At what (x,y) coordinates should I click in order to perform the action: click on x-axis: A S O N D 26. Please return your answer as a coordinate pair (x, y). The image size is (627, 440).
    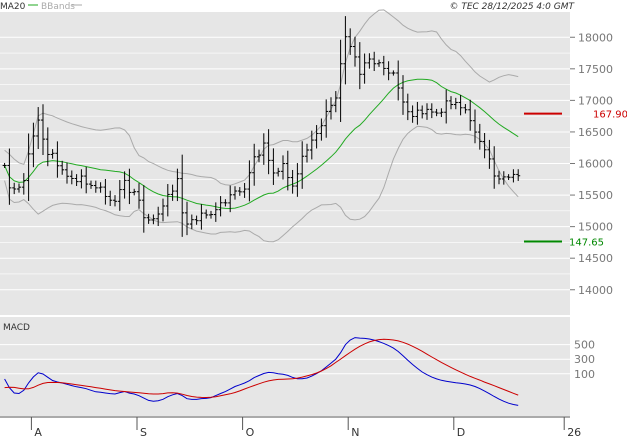
    Looking at the image, I should click on (305, 428).